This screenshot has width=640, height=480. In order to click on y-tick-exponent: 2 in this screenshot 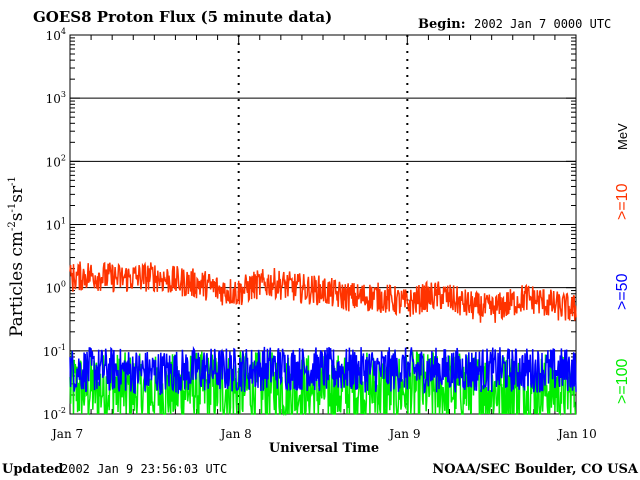, I will do `click(63, 157)`.